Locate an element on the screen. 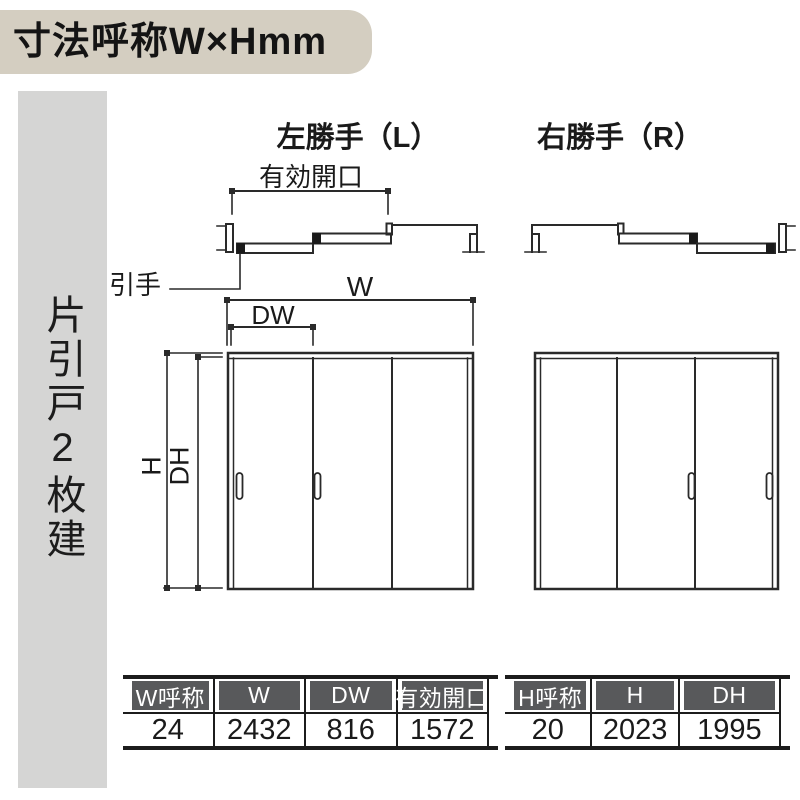 The width and height of the screenshot is (800, 800). table-cell: 1995 is located at coordinates (729, 730).